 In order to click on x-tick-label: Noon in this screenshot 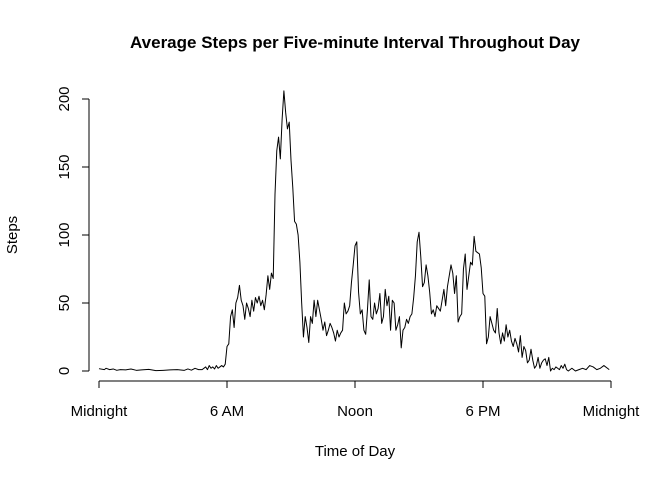, I will do `click(355, 411)`.